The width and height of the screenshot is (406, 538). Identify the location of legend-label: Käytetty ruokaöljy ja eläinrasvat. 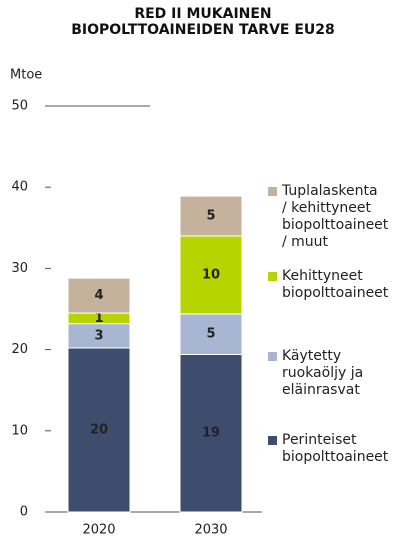
(323, 373).